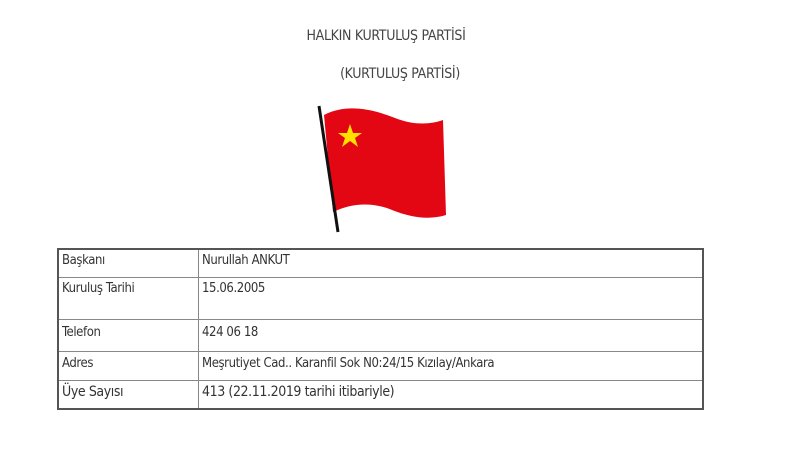 This screenshot has height=450, width=800. I want to click on row-label: Başkanı, so click(128, 263).